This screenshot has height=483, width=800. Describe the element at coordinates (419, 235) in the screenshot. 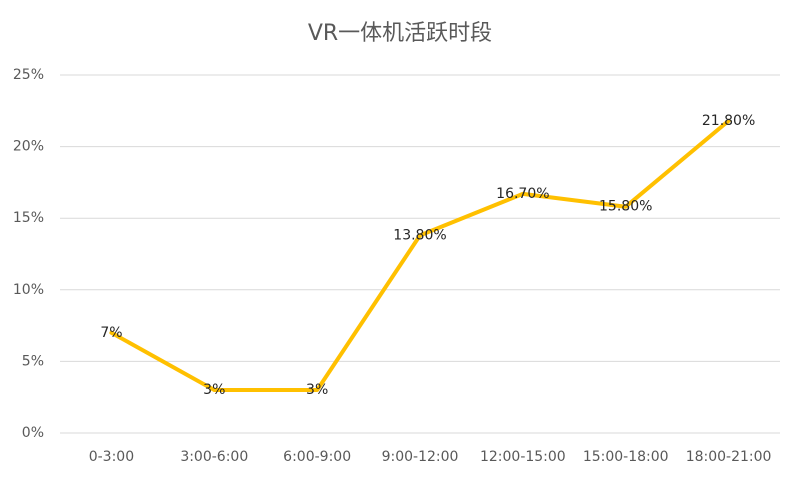

I see `data-label: 13.80%` at that location.